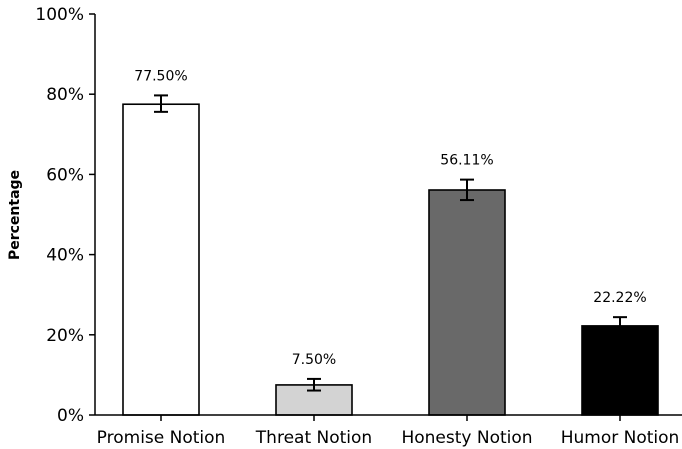 The width and height of the screenshot is (682, 449). What do you see at coordinates (15, 215) in the screenshot?
I see `y-axis-title: Percentage` at bounding box center [15, 215].